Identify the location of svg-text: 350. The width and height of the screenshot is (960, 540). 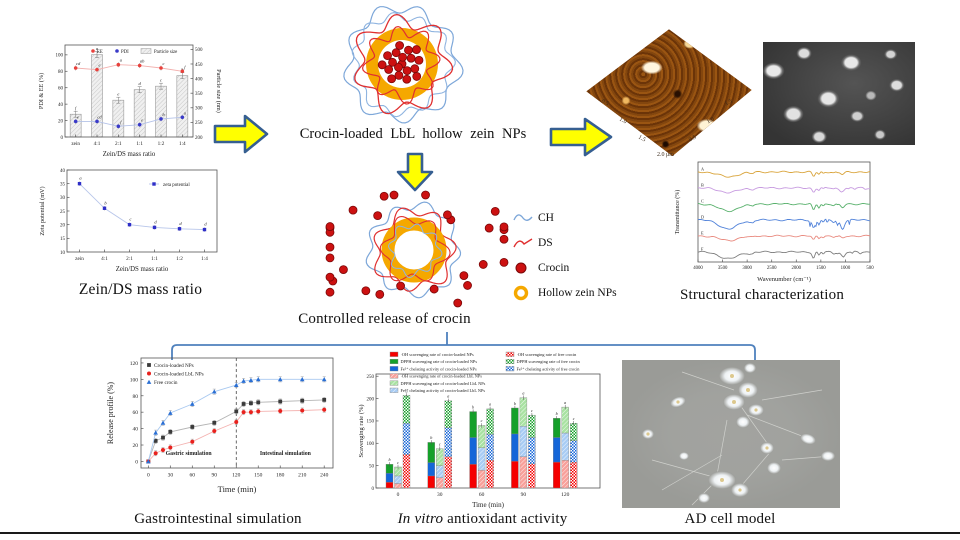
(199, 94).